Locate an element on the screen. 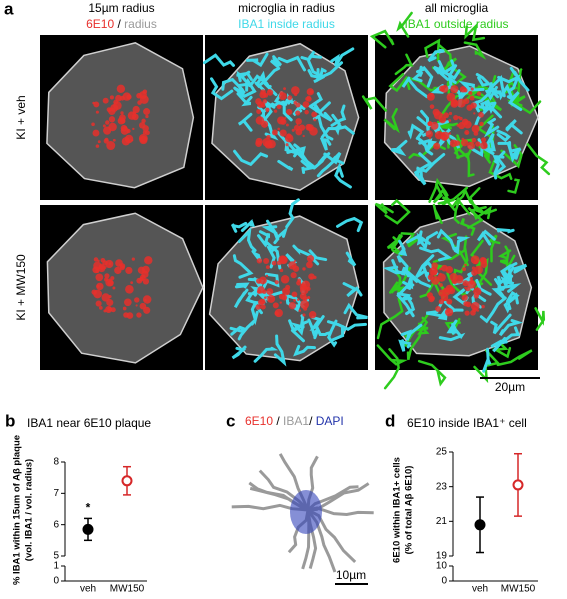 The width and height of the screenshot is (567, 599). y-axis-label: % IBA1 within 15um of Aβ plaque is located at coordinates (17, 510).